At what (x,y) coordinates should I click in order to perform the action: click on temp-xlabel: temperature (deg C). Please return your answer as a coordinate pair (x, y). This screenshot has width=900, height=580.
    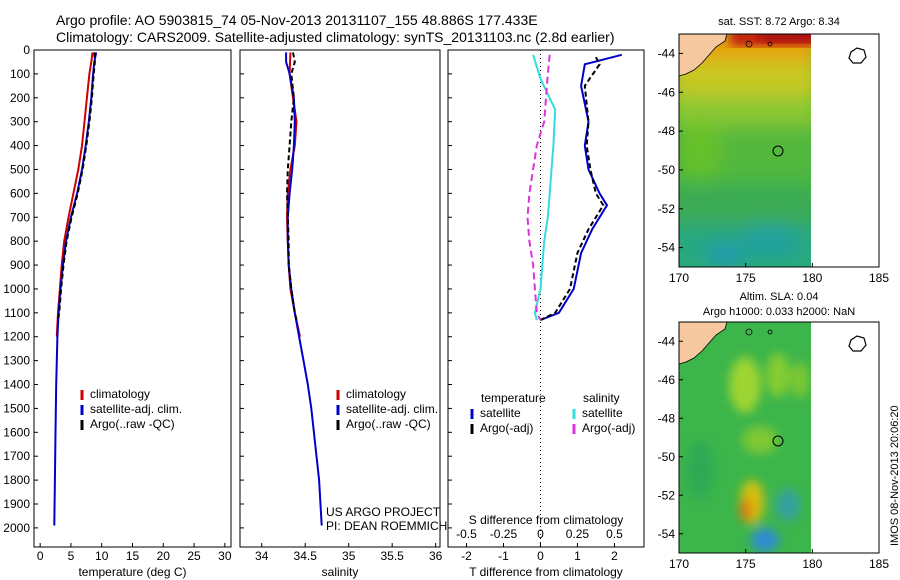
    Looking at the image, I should click on (132, 572).